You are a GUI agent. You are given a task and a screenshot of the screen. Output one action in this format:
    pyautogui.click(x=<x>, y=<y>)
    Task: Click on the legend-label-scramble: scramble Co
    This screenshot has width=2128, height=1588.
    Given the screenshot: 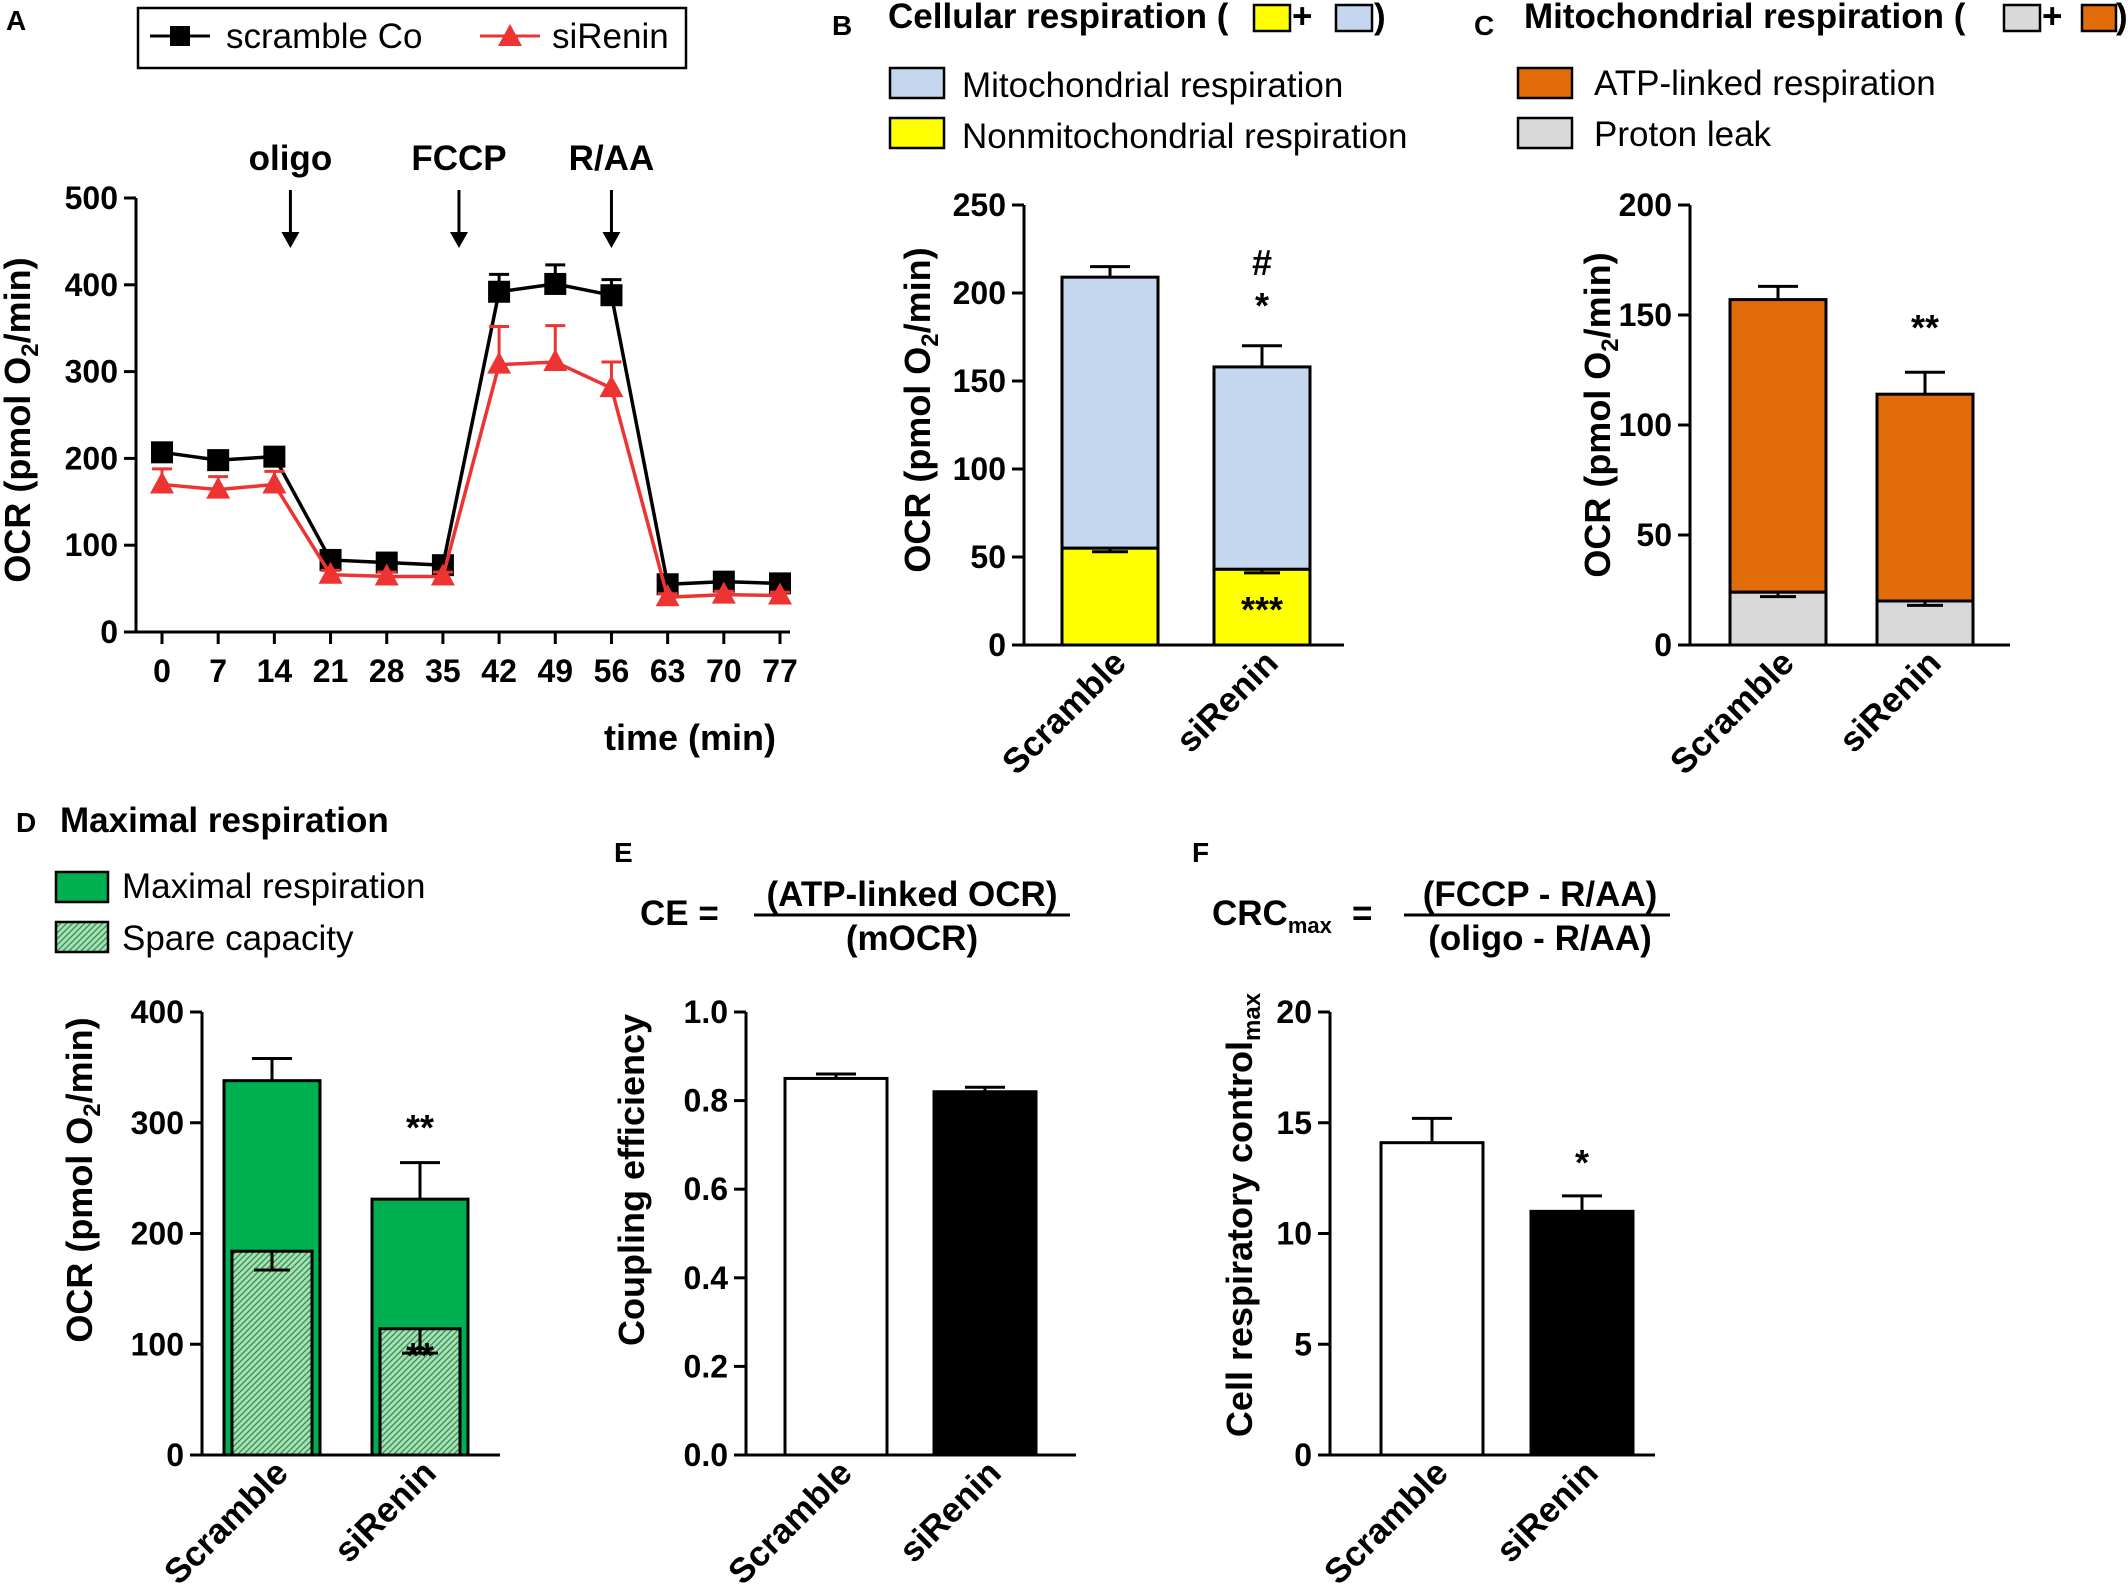 What is the action you would take?
    pyautogui.click(x=324, y=36)
    